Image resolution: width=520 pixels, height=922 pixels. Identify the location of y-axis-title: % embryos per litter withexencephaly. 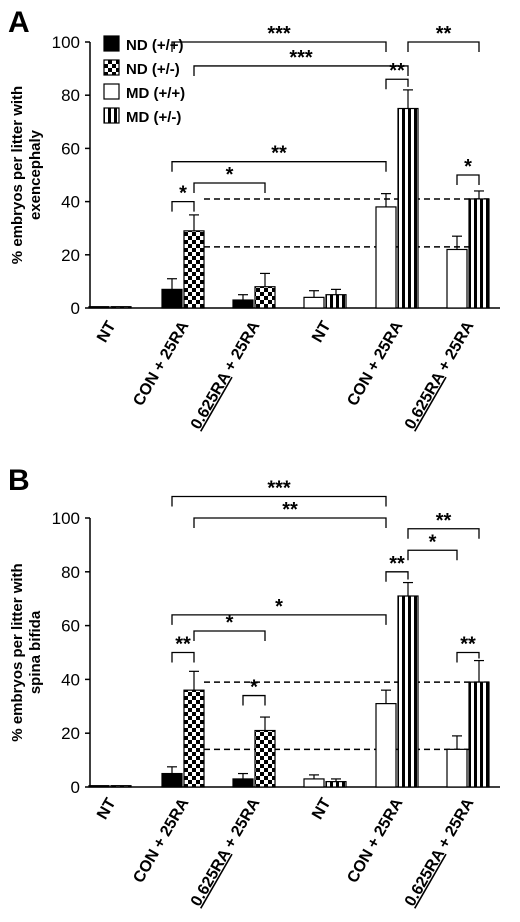
(26, 175).